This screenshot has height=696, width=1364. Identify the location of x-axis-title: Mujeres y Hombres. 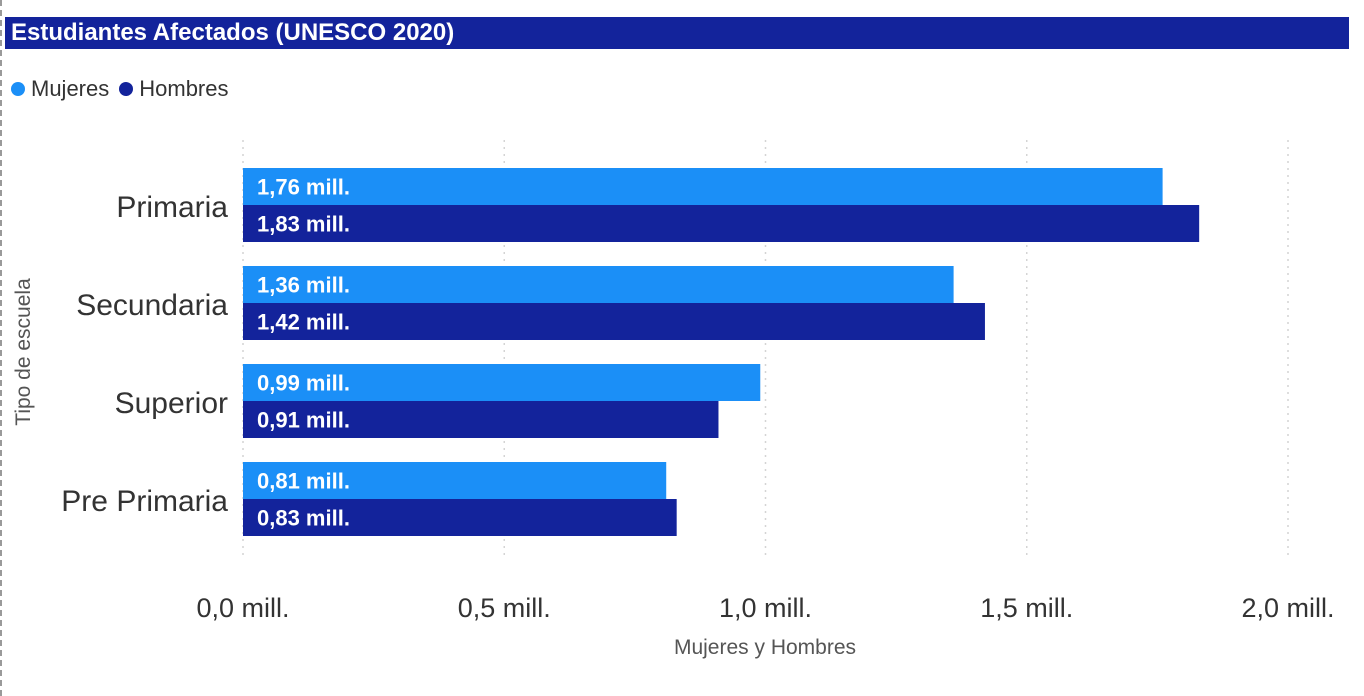
(765, 647).